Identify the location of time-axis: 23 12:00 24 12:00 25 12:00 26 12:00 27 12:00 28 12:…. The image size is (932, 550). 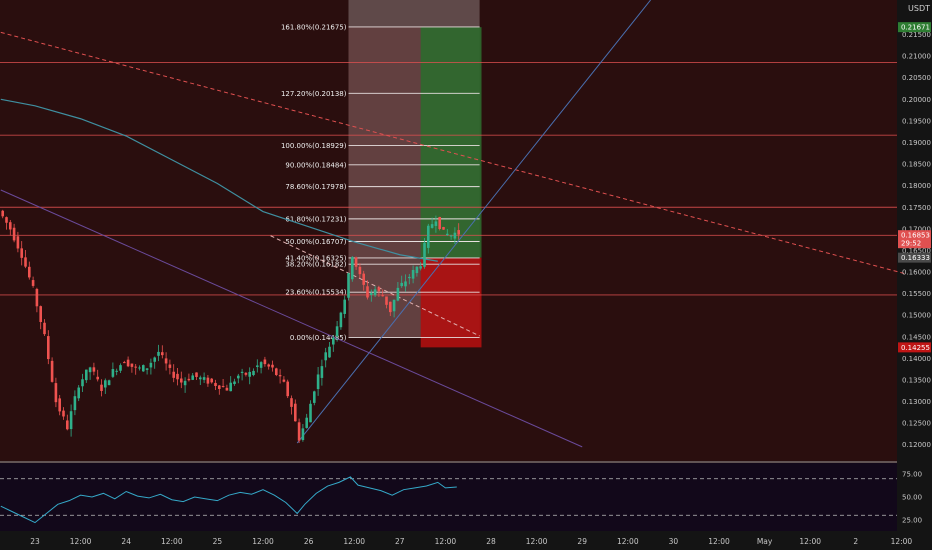
(471, 541).